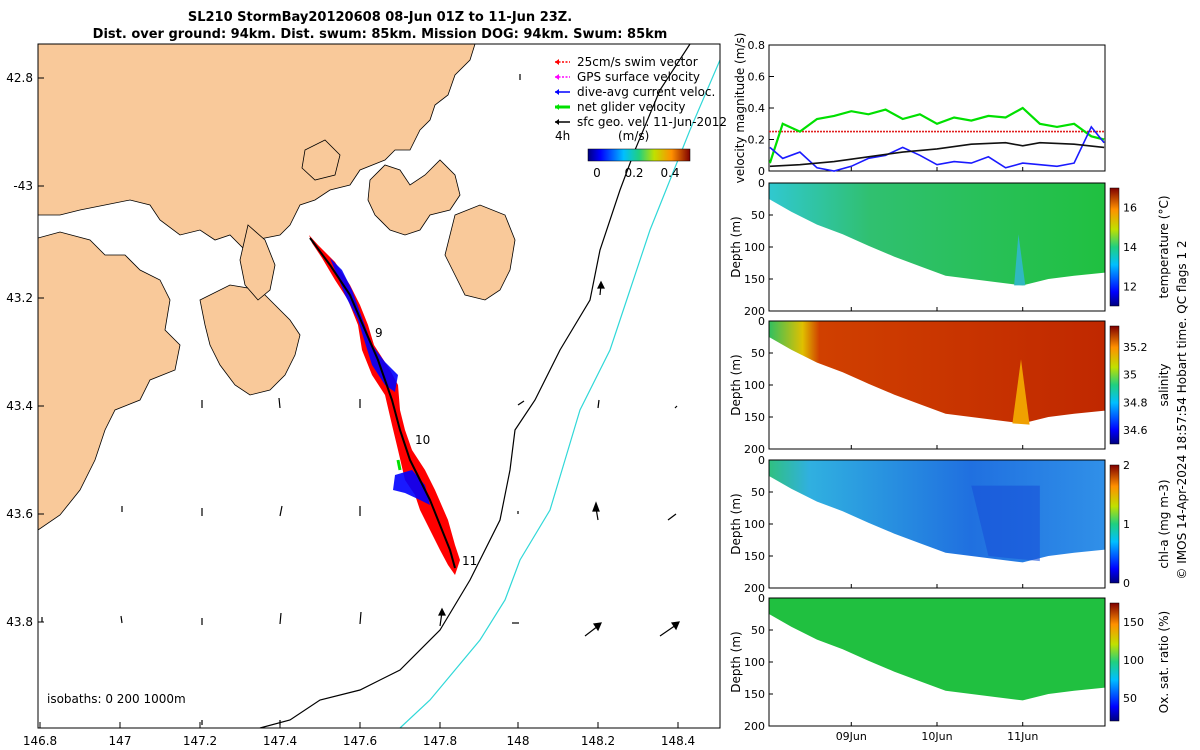  What do you see at coordinates (200, 741) in the screenshot?
I see `map-x-tick-label: 147.2` at bounding box center [200, 741].